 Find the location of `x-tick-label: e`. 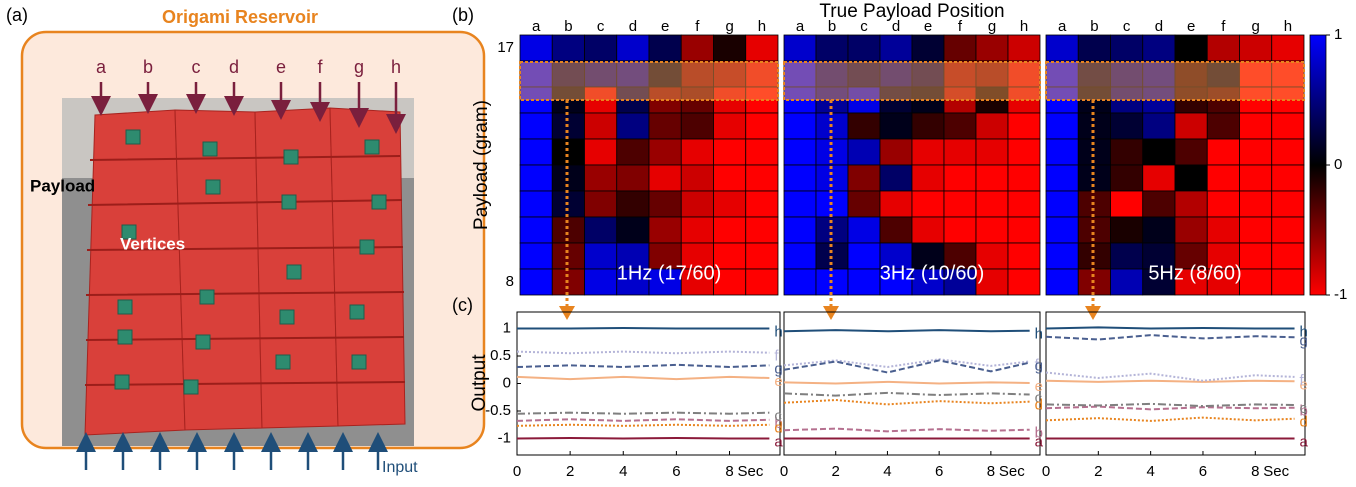

x-tick-label: e is located at coordinates (1191, 26).